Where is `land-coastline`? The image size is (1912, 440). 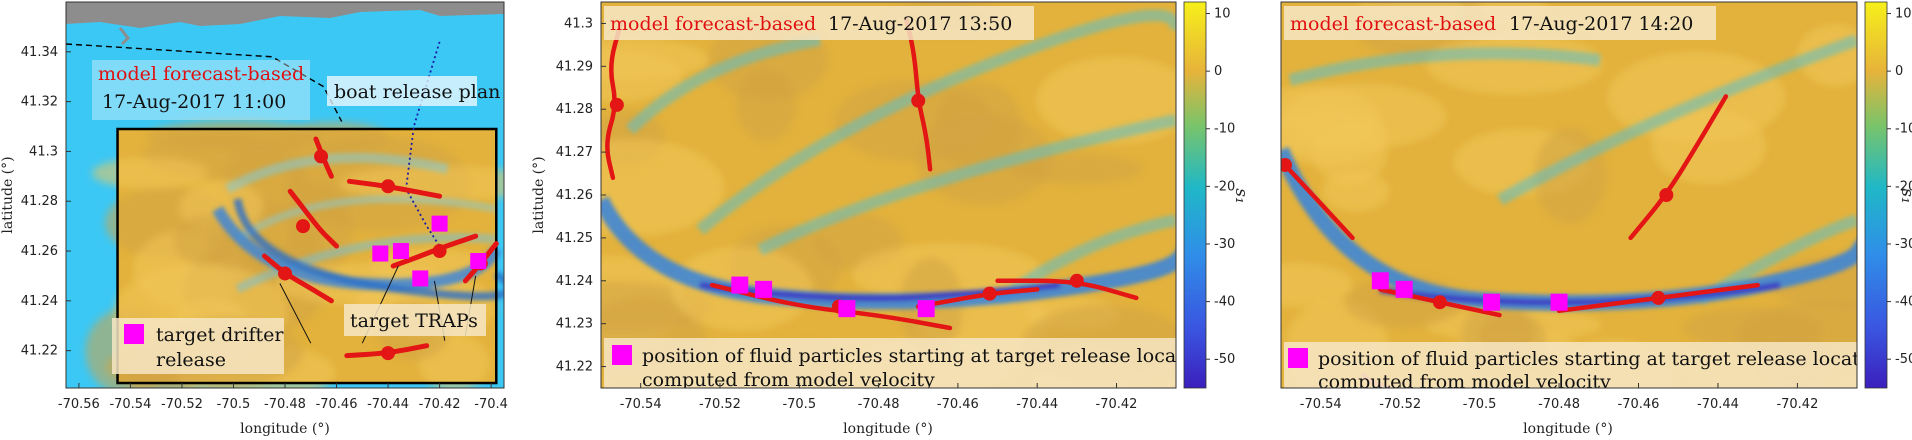 land-coastline is located at coordinates (285, 15).